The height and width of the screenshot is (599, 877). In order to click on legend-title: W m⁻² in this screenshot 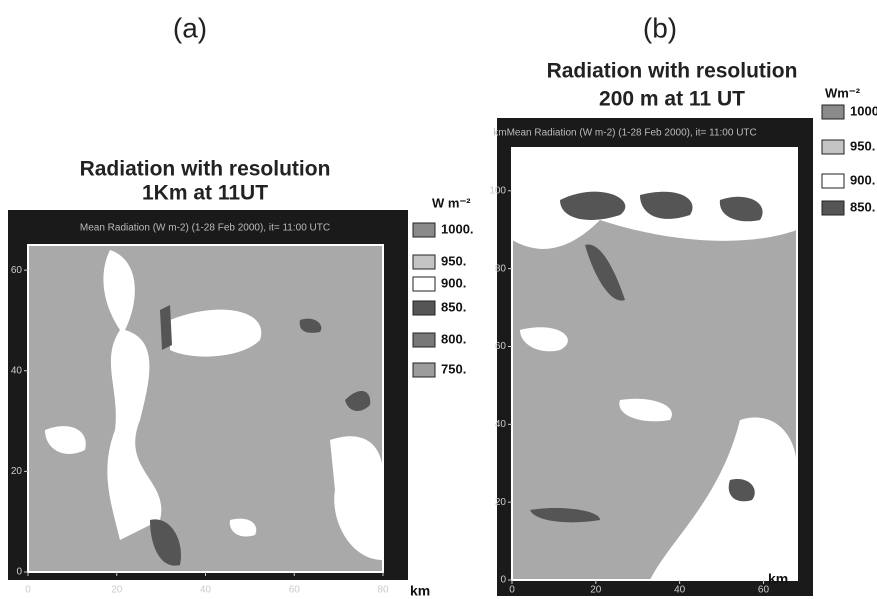, I will do `click(451, 202)`.